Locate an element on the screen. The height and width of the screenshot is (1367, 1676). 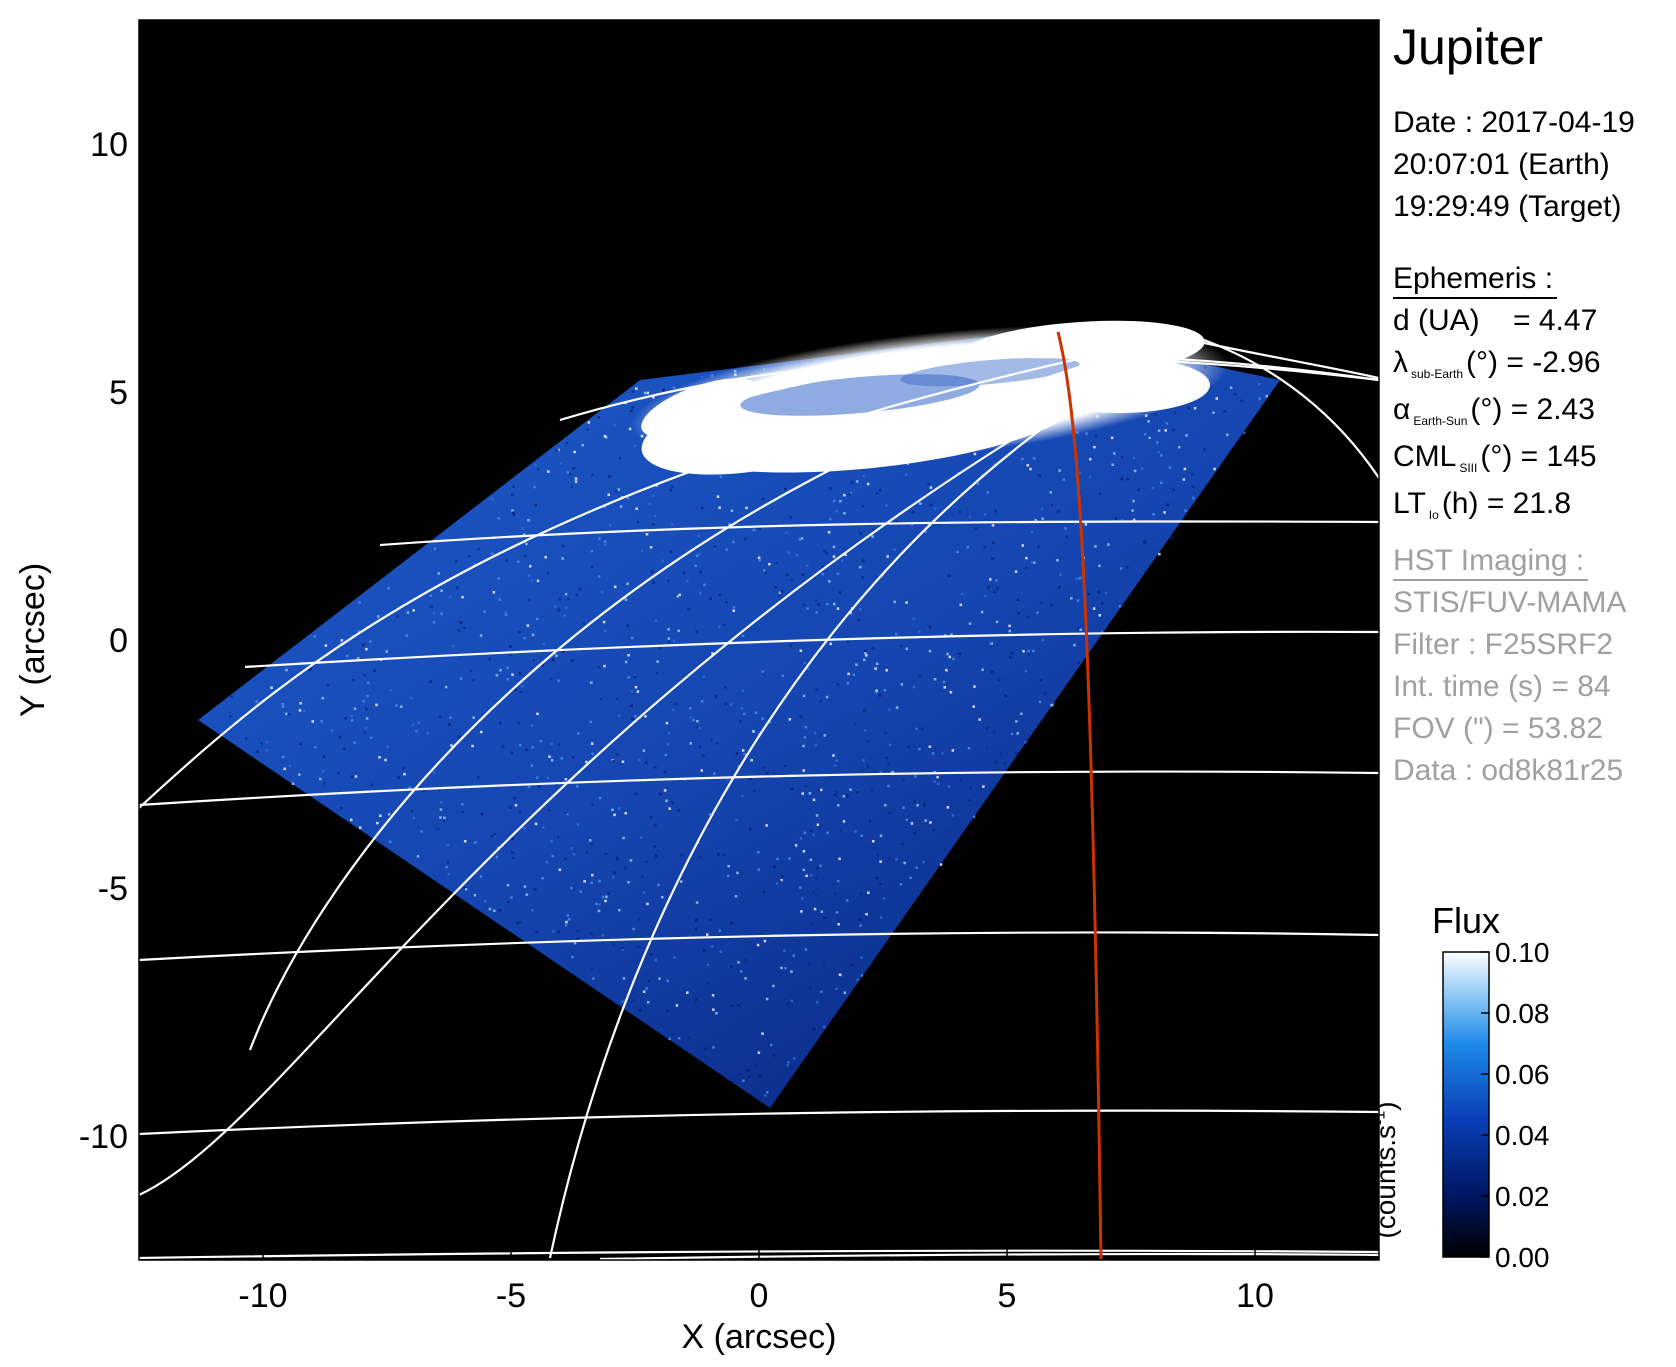
y-tick-label: 5 is located at coordinates (118, 393).